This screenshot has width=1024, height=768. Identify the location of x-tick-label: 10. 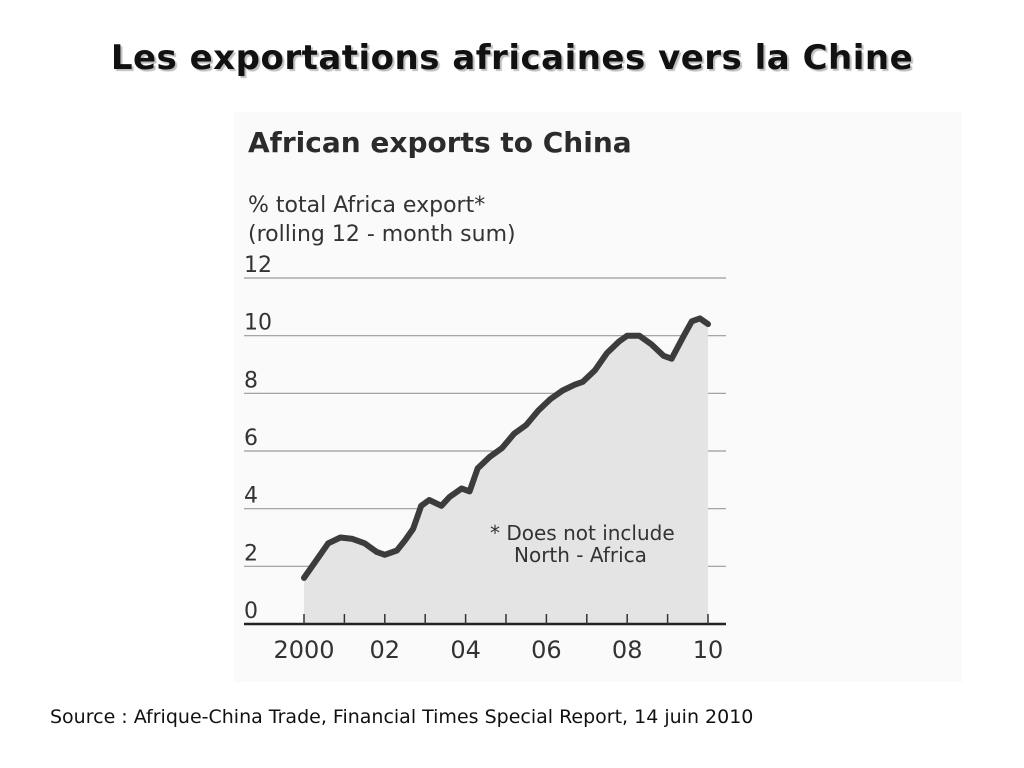
(708, 650).